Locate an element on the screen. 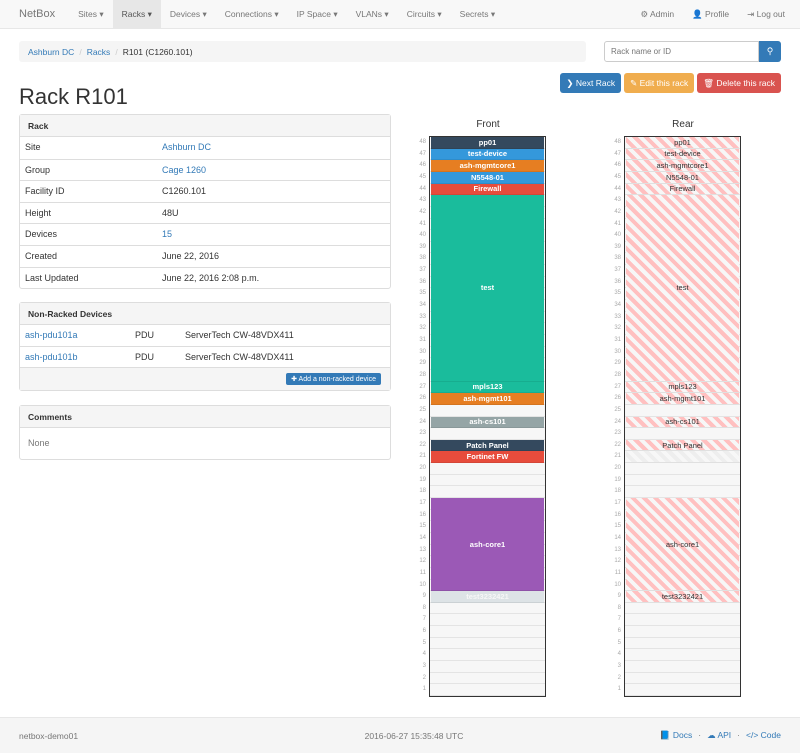  rack-device-rear: Firewall is located at coordinates (682, 189).